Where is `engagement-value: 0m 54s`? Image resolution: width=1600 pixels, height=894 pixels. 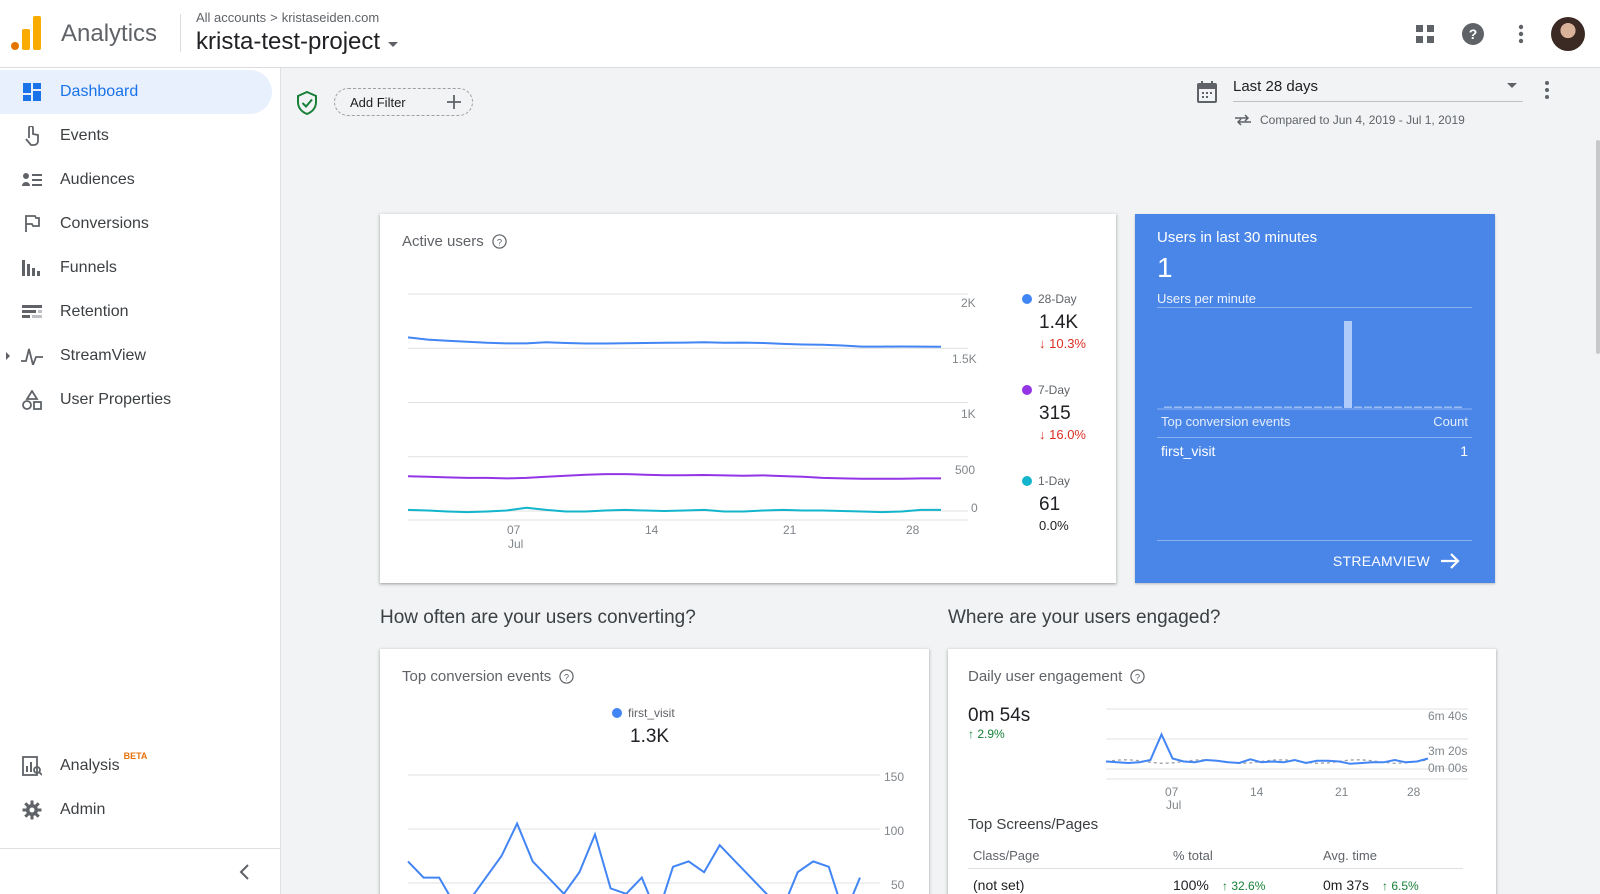
engagement-value: 0m 54s is located at coordinates (999, 715).